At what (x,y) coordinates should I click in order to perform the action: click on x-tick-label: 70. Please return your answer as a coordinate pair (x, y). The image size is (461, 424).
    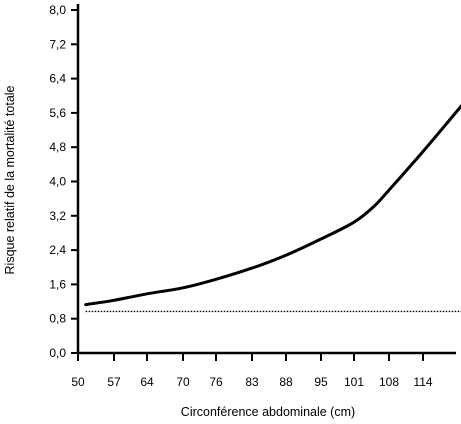
    Looking at the image, I should click on (183, 382).